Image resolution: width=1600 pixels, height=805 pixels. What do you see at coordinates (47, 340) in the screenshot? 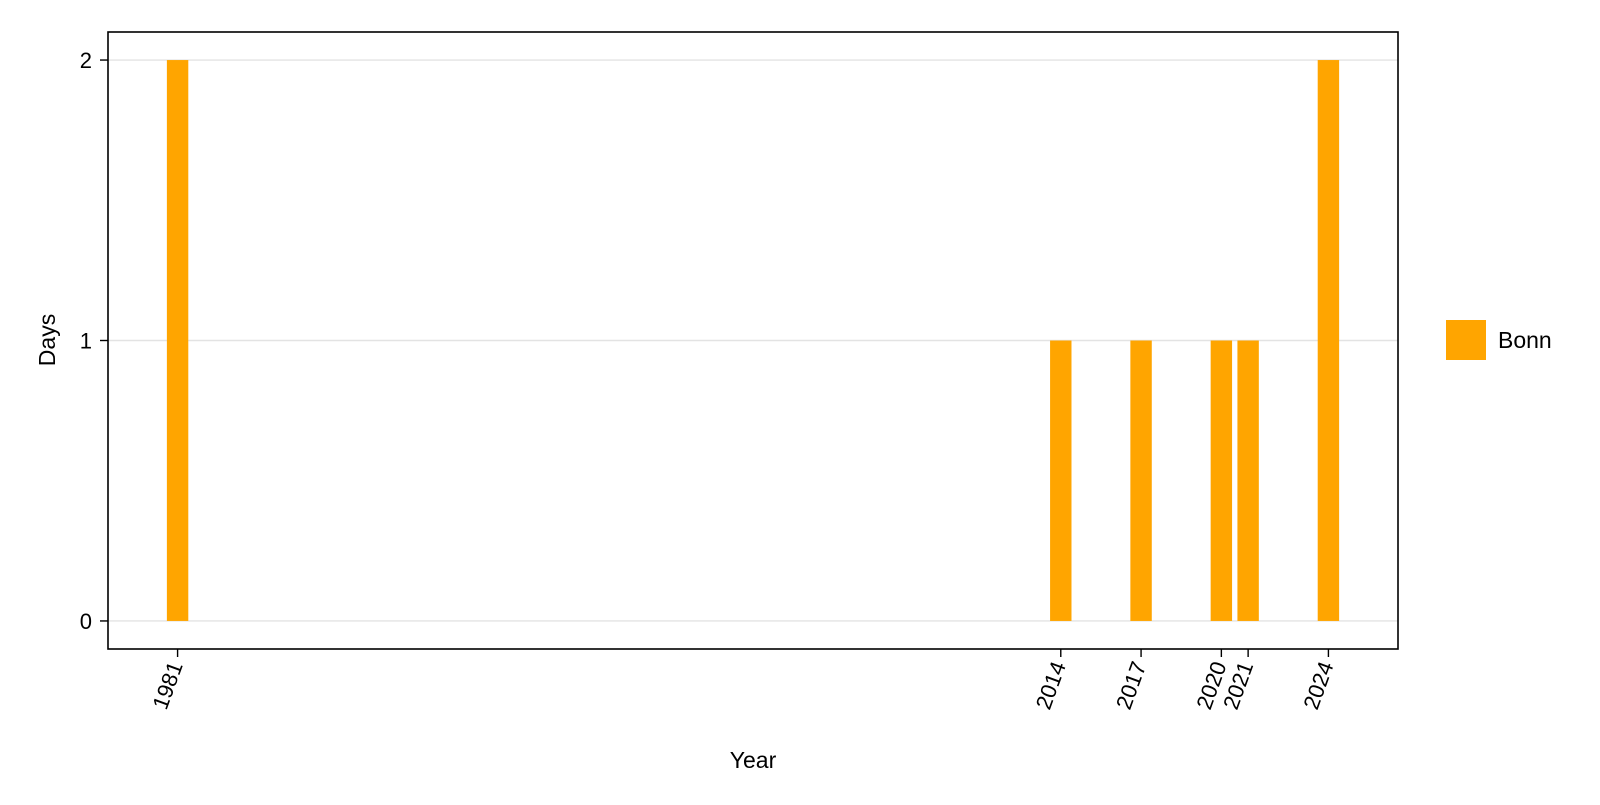
I see `y-axis-title: Days` at bounding box center [47, 340].